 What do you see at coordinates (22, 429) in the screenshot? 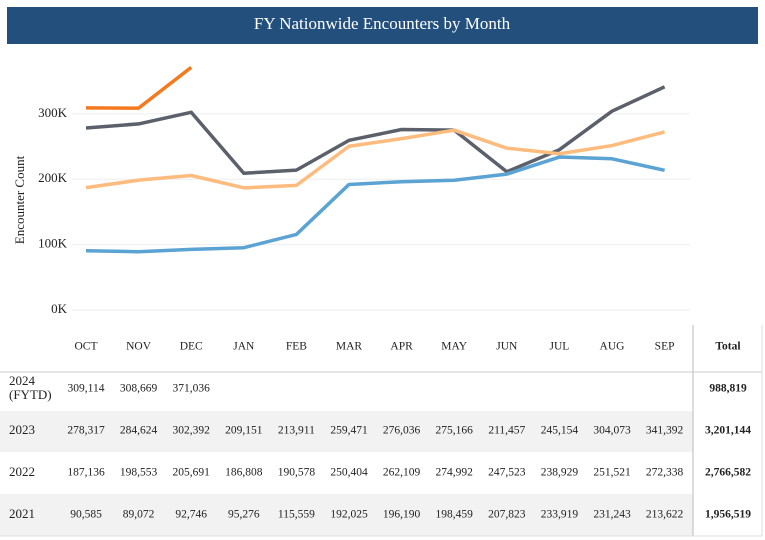
I see `row-label: 2023` at bounding box center [22, 429].